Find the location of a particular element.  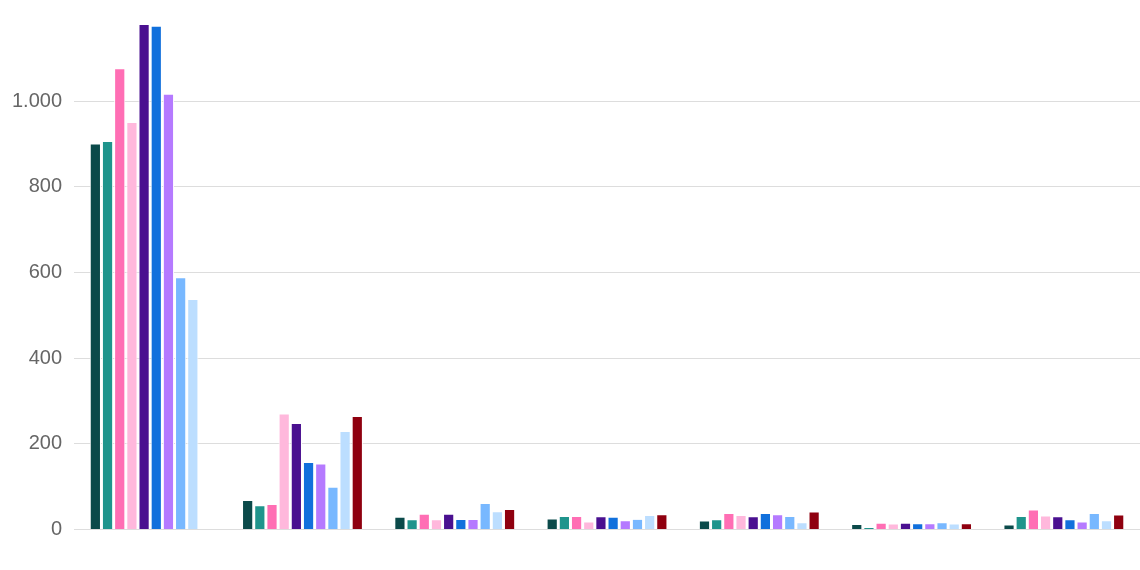

y-tick-label: 1.000 is located at coordinates (37, 99).